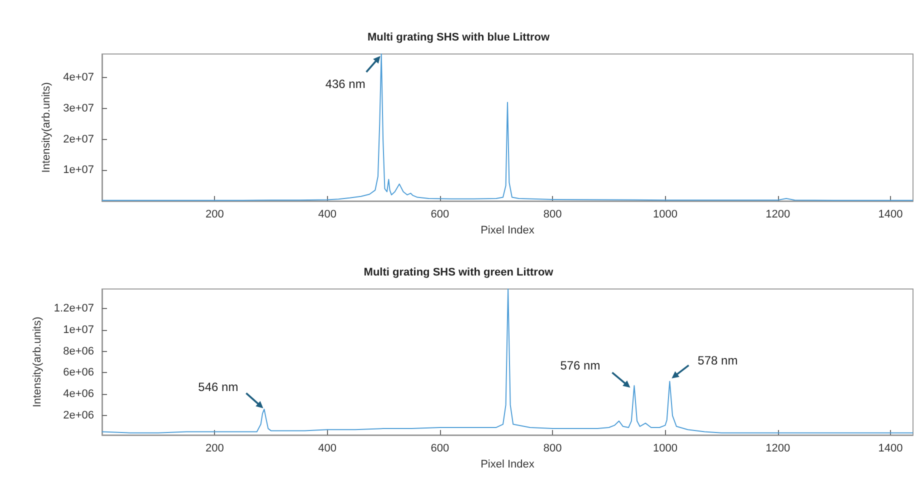 The width and height of the screenshot is (917, 492). What do you see at coordinates (458, 38) in the screenshot?
I see `chart-title: Multi grating SHS with blue Littrow` at bounding box center [458, 38].